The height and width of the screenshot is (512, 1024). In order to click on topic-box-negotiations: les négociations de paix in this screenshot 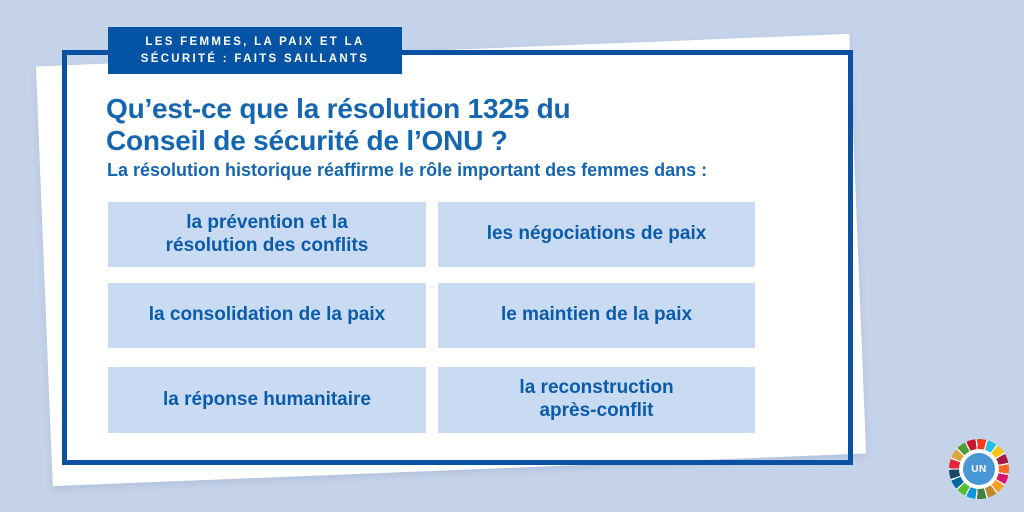, I will do `click(596, 234)`.